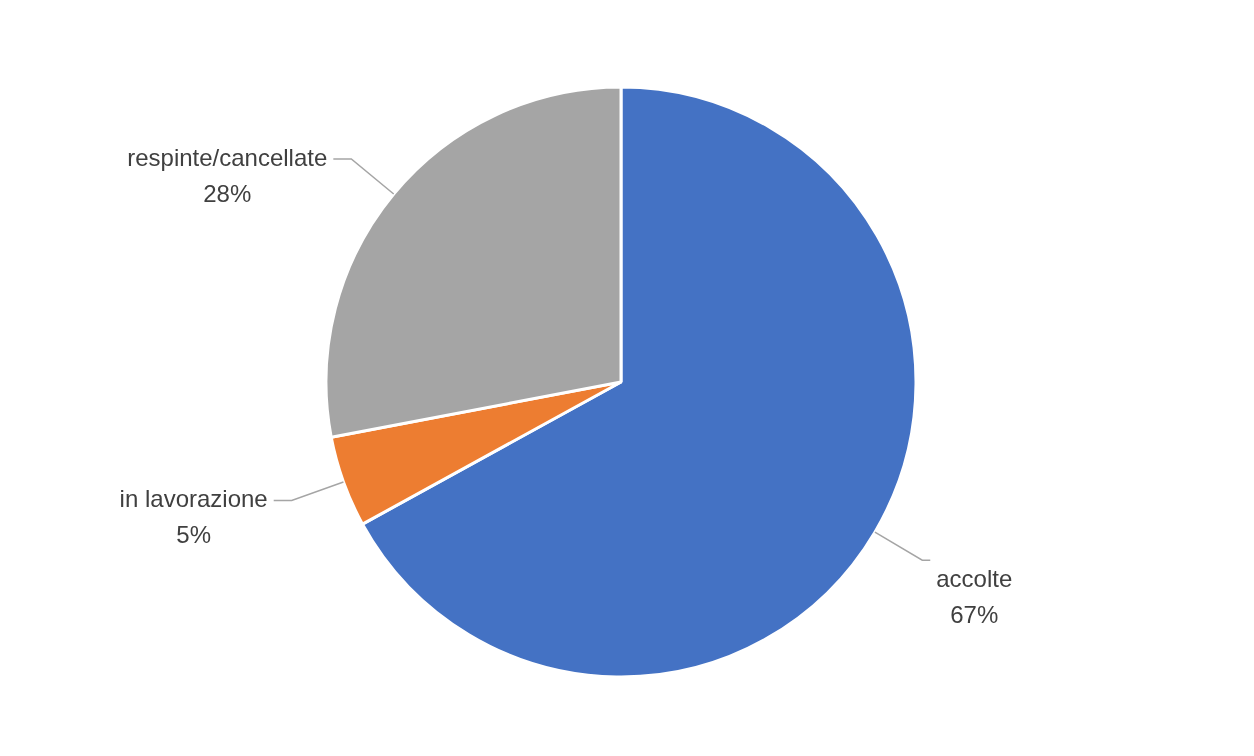  Describe the element at coordinates (974, 614) in the screenshot. I see `data-label: 67%` at that location.